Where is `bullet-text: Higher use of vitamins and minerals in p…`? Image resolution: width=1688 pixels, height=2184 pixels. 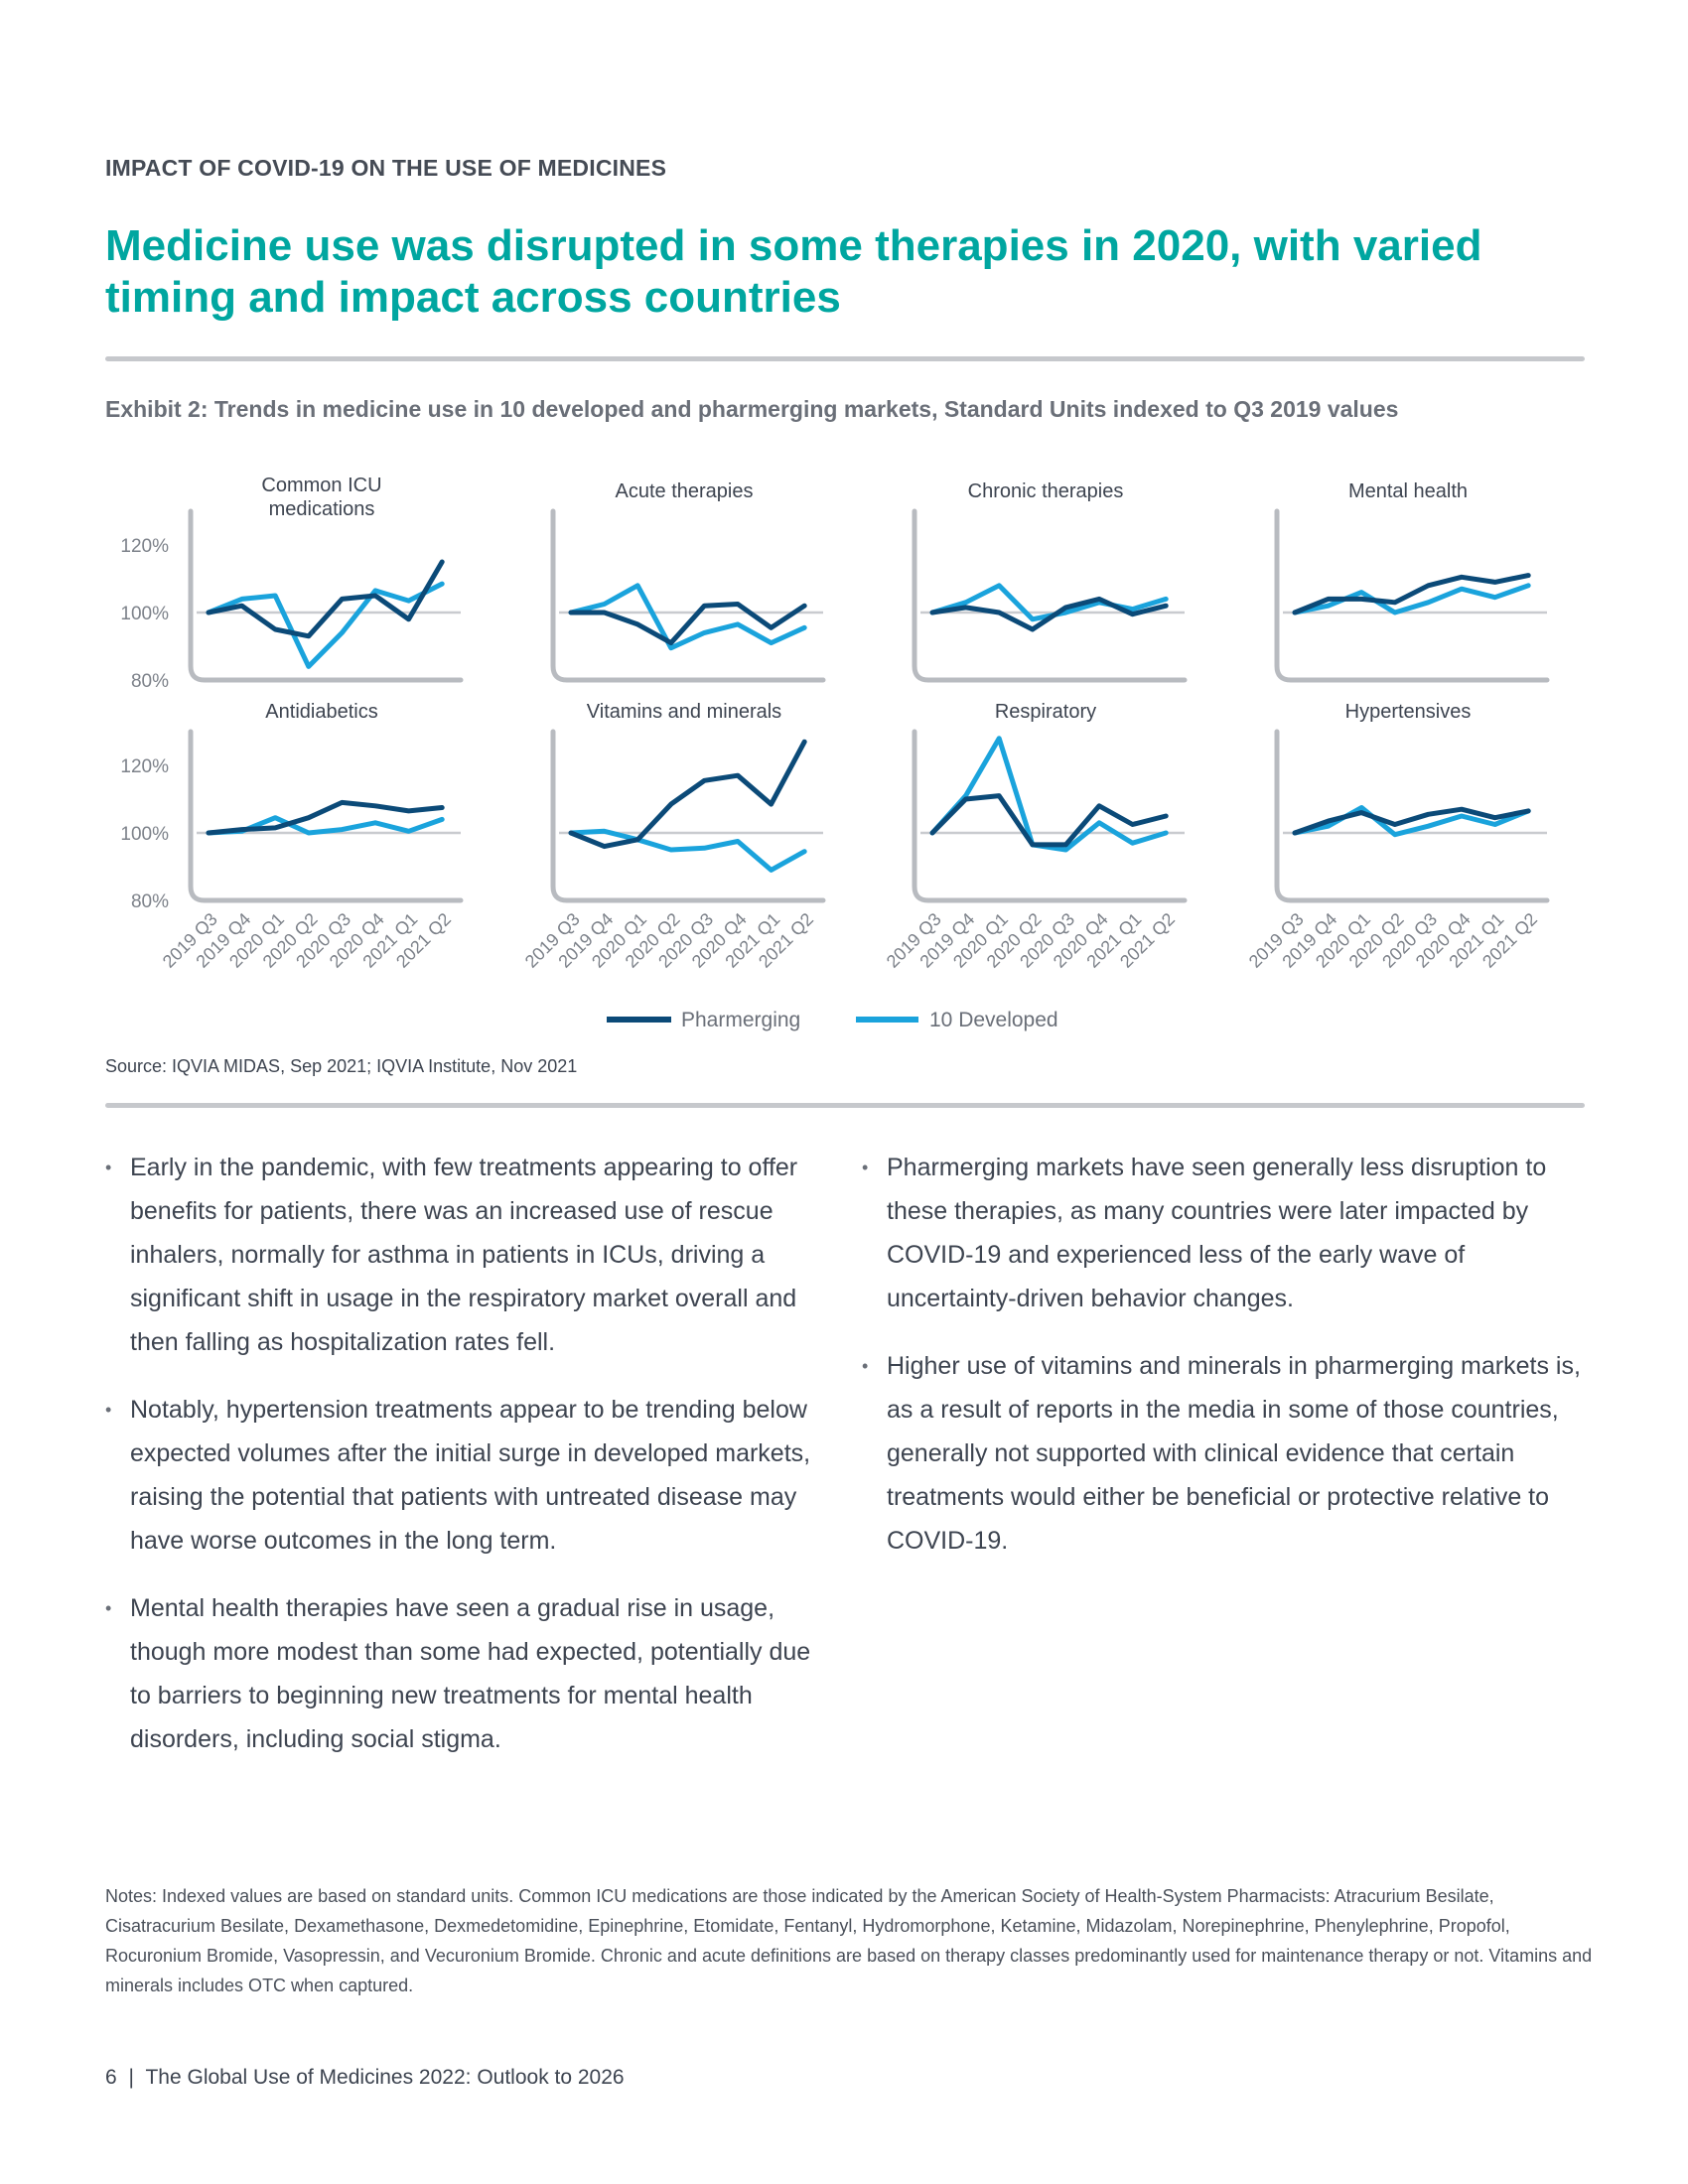
bullet-text: Higher use of vitamins and minerals in p… is located at coordinates (1234, 1453).